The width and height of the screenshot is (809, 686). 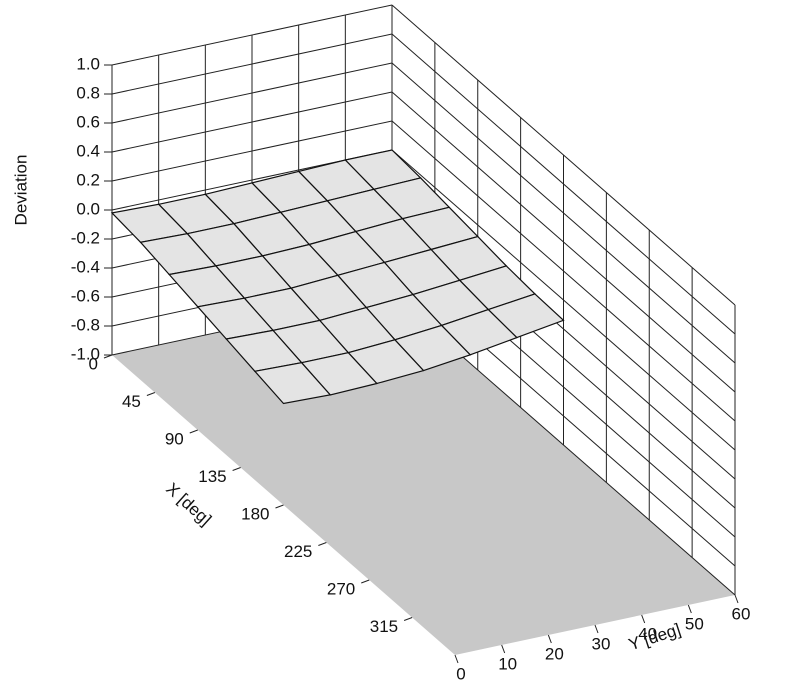 What do you see at coordinates (554, 653) in the screenshot?
I see `y-tick-label: 20` at bounding box center [554, 653].